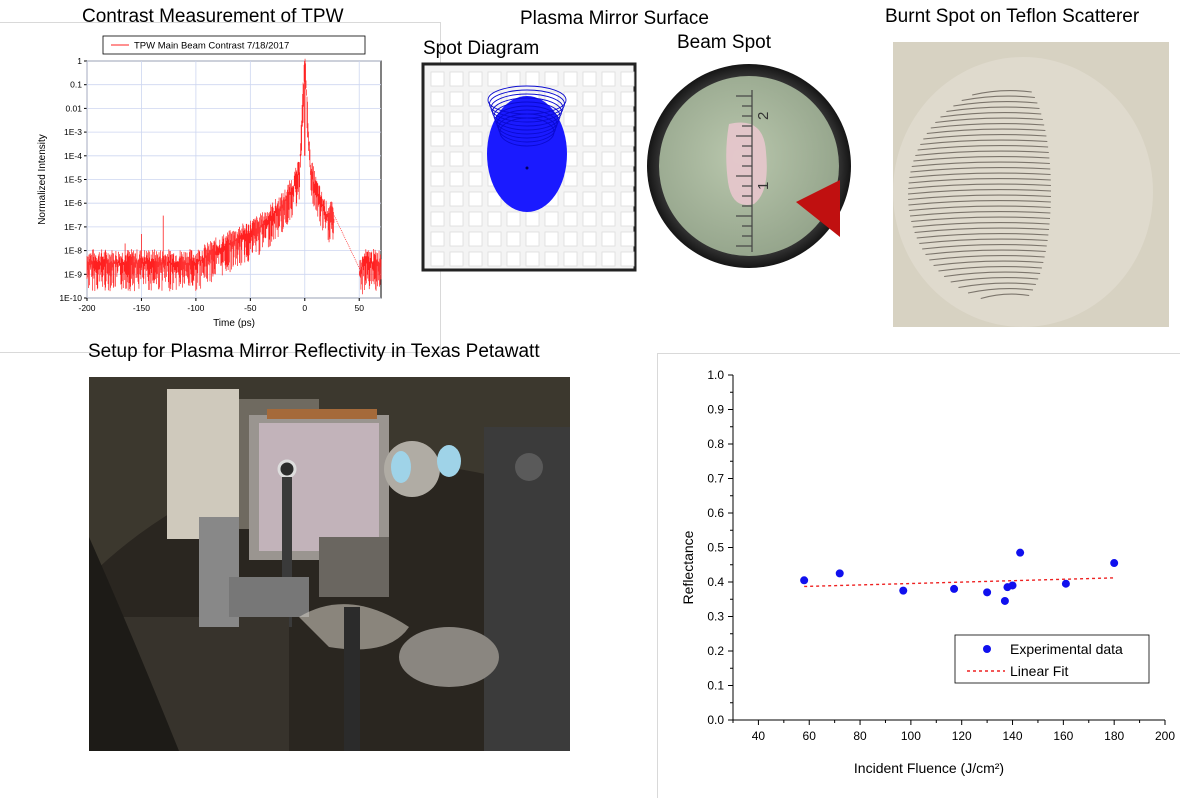 The height and width of the screenshot is (798, 1180). What do you see at coordinates (250, 308) in the screenshot?
I see `x-tick-label: -50` at bounding box center [250, 308].